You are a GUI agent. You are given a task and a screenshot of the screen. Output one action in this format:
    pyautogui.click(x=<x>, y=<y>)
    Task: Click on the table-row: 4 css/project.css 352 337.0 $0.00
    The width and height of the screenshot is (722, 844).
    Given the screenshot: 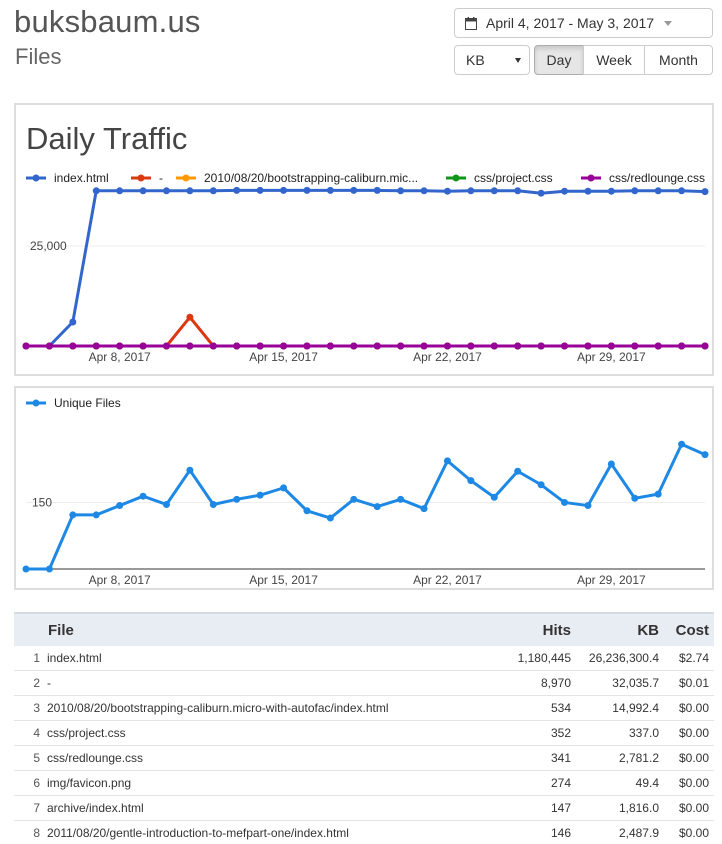 What is the action you would take?
    pyautogui.click(x=364, y=733)
    